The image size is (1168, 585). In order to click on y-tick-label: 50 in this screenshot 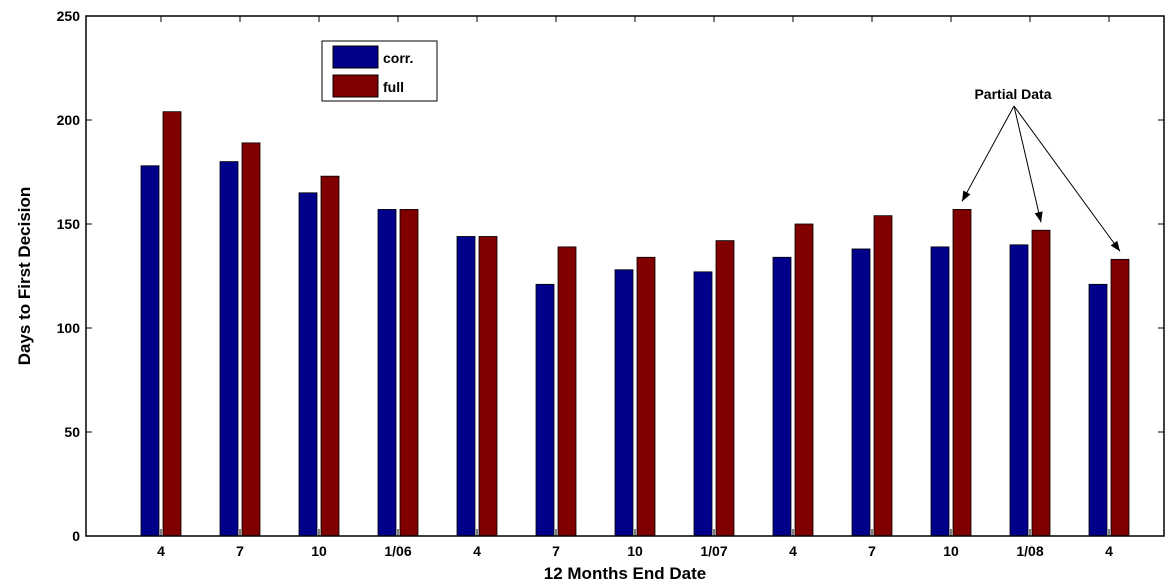, I will do `click(72, 432)`.